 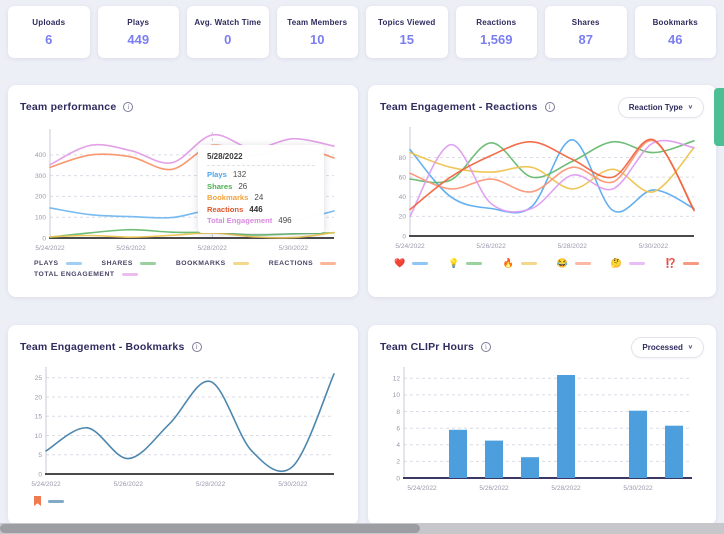 What do you see at coordinates (398, 429) in the screenshot?
I see `svg-text: 6` at bounding box center [398, 429].